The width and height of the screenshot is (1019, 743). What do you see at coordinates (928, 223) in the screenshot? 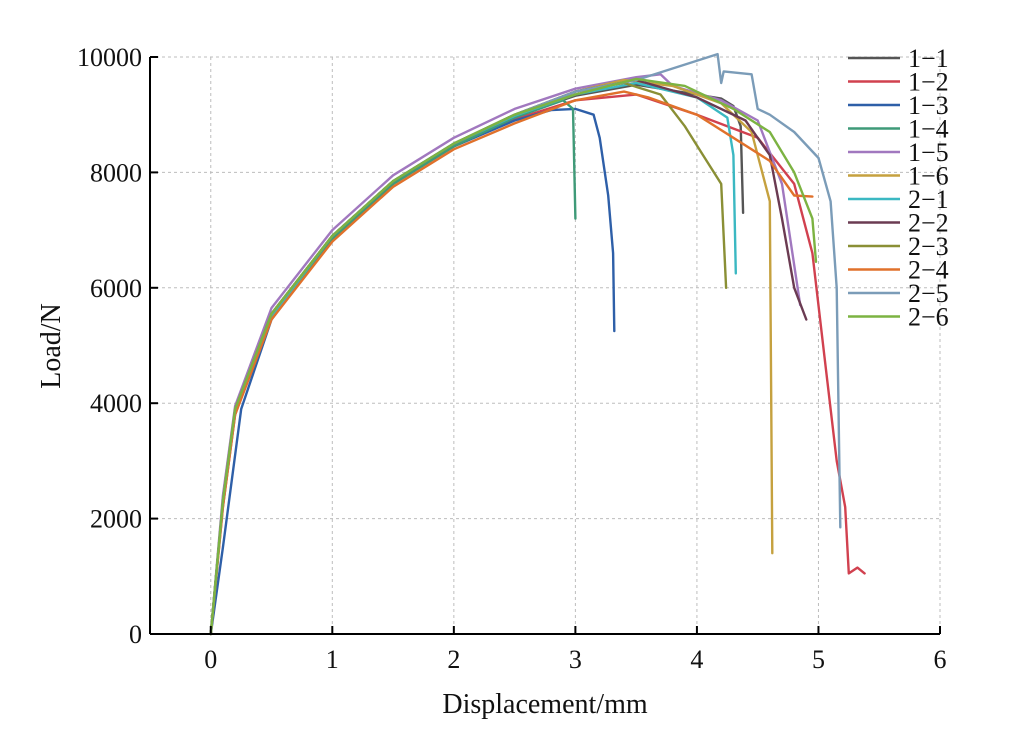
I see `legend-label: 2−2` at bounding box center [928, 223].